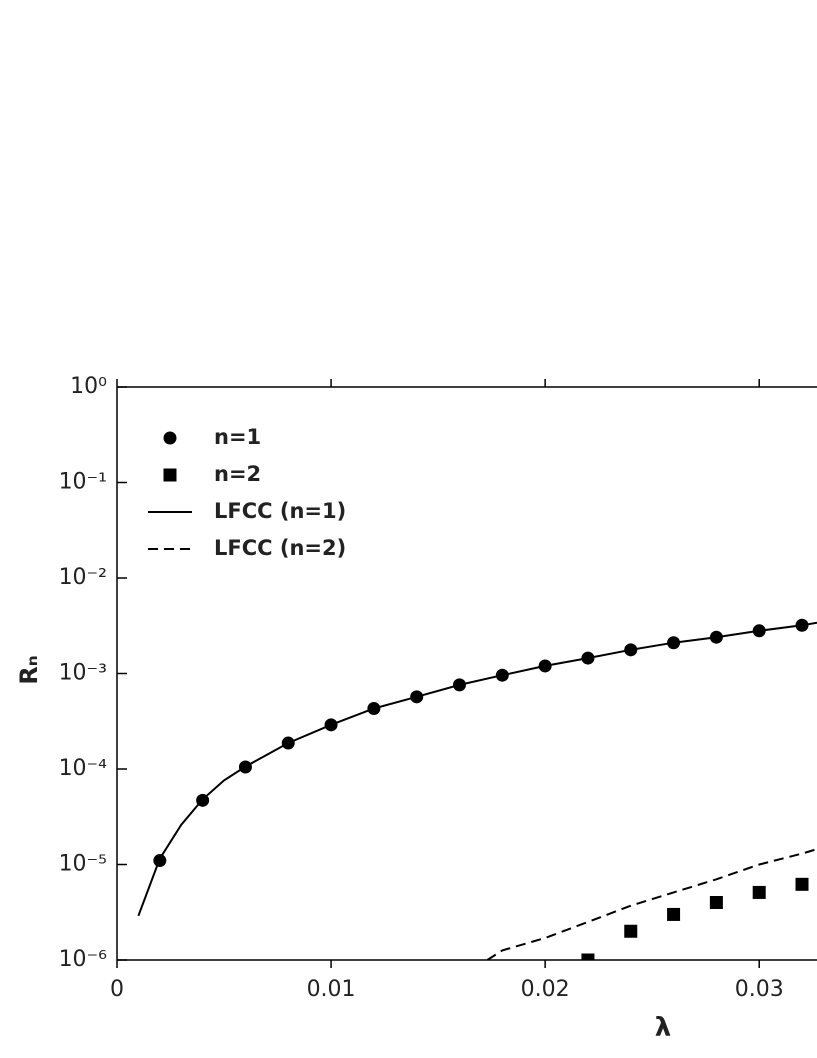  I want to click on x-tick-label: 0, so click(117, 989).